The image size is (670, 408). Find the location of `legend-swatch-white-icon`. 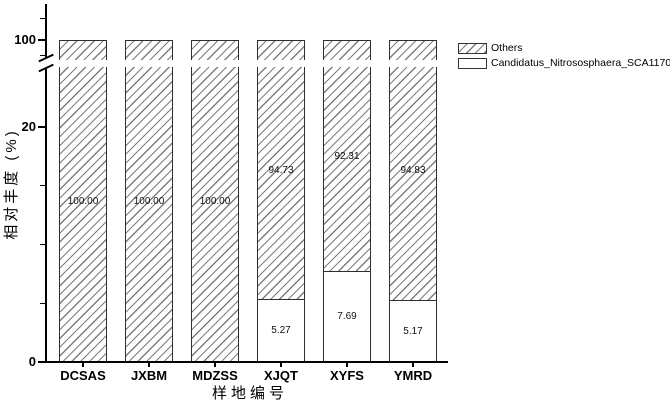

legend-swatch-white-icon is located at coordinates (472, 63).